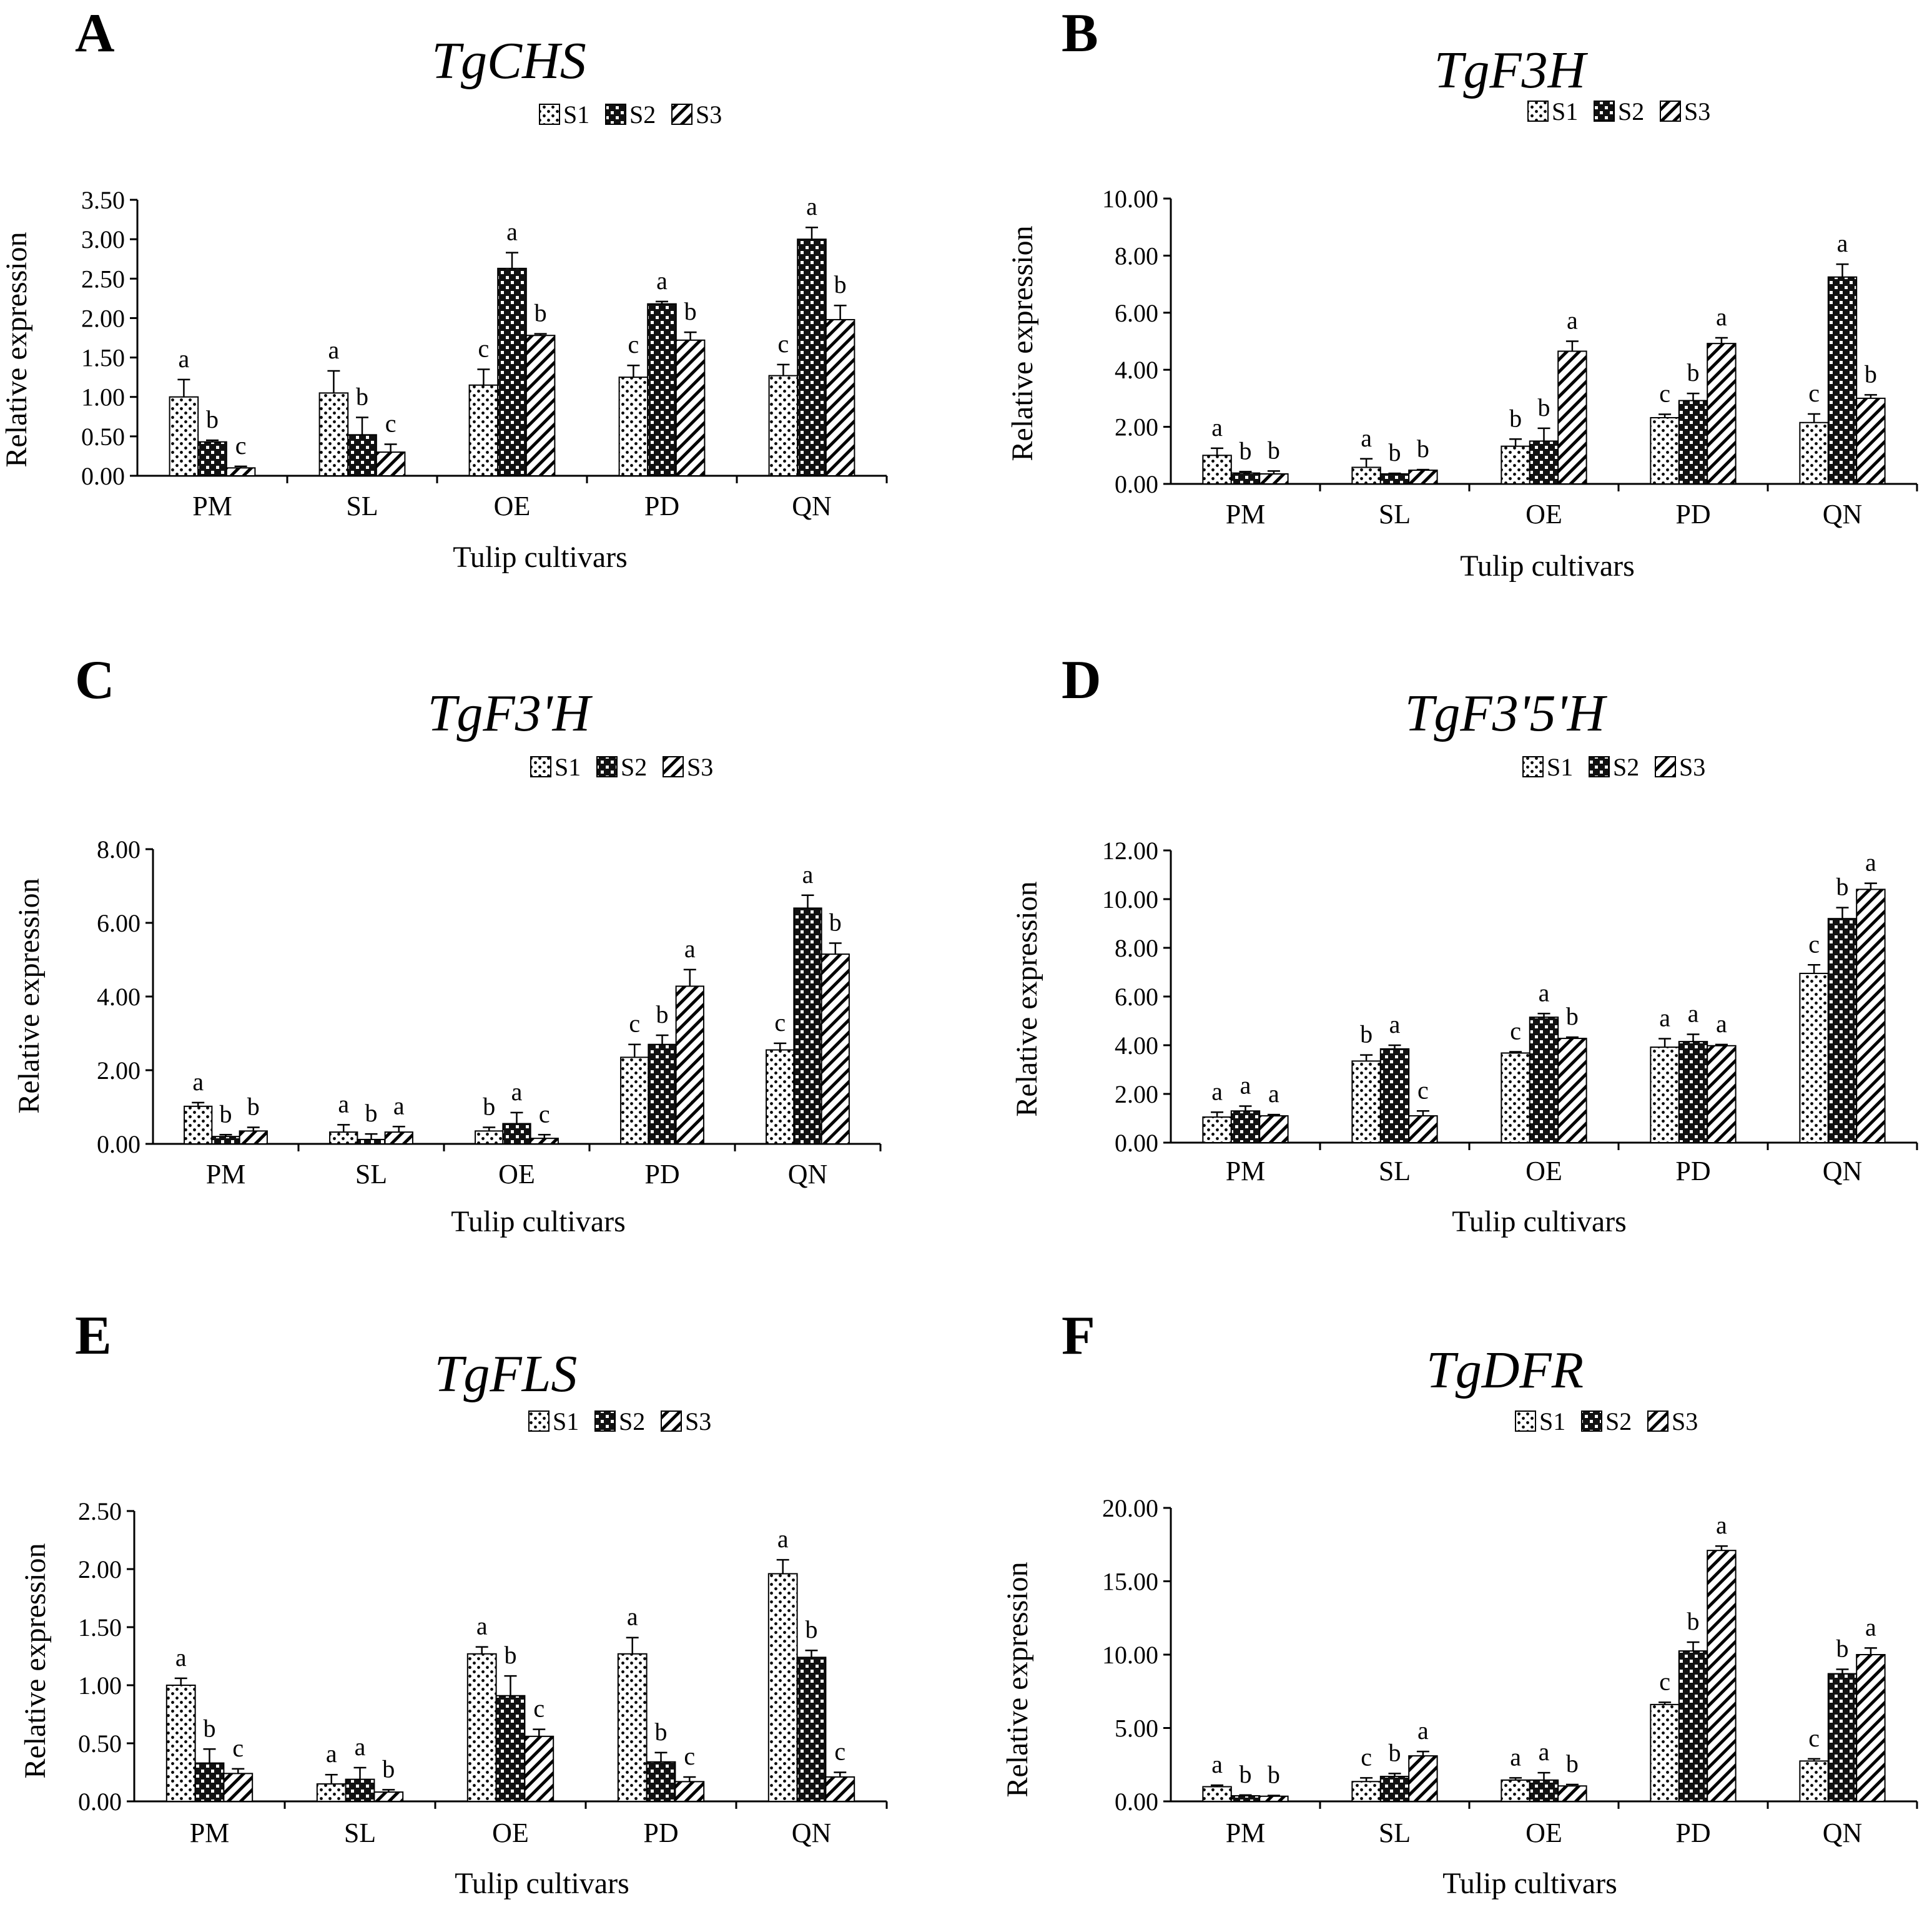 The height and width of the screenshot is (1920, 1932). I want to click on panel-letter: C, so click(95, 680).